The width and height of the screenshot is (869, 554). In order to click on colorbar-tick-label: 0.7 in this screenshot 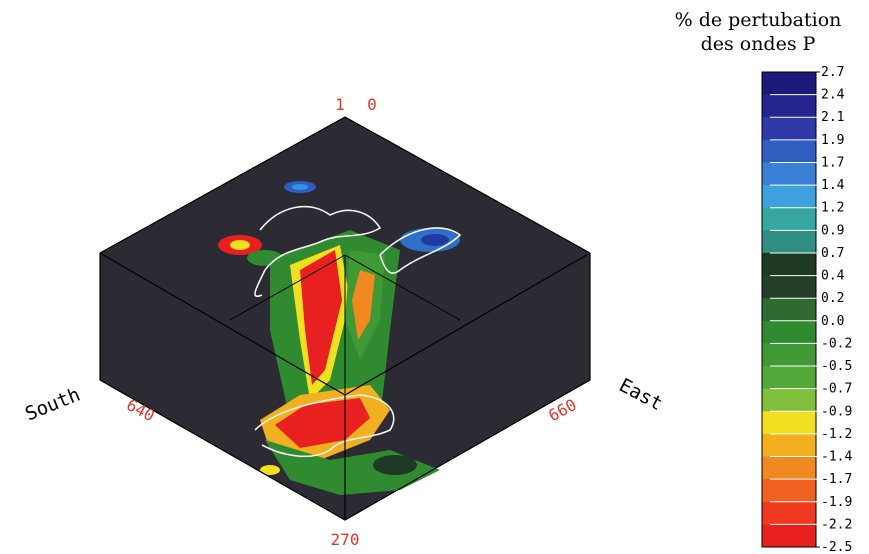, I will do `click(832, 253)`.